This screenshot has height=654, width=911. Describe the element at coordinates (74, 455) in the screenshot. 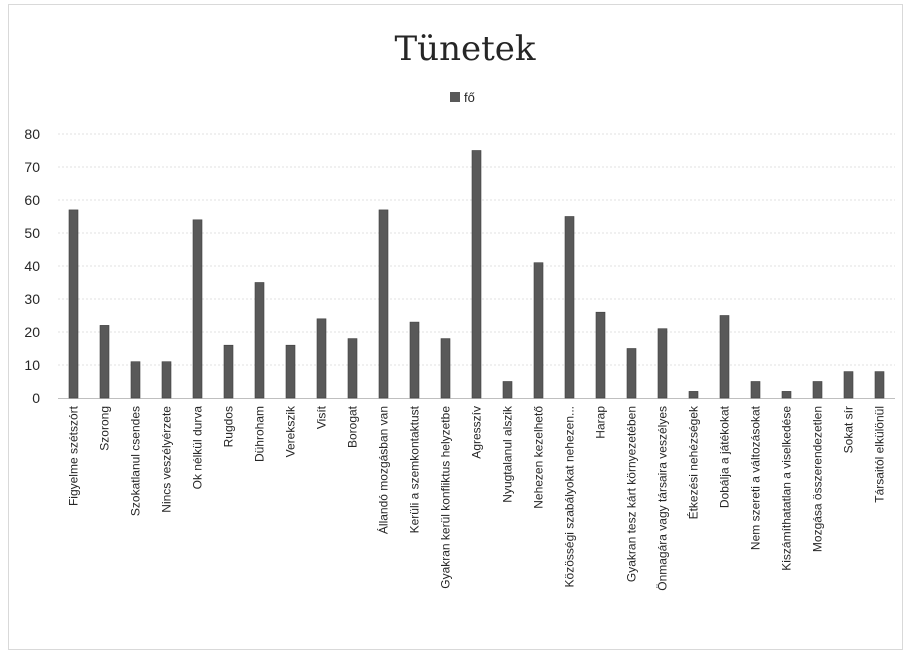

I see `x-category-label: Figyelme szétszórt` at that location.